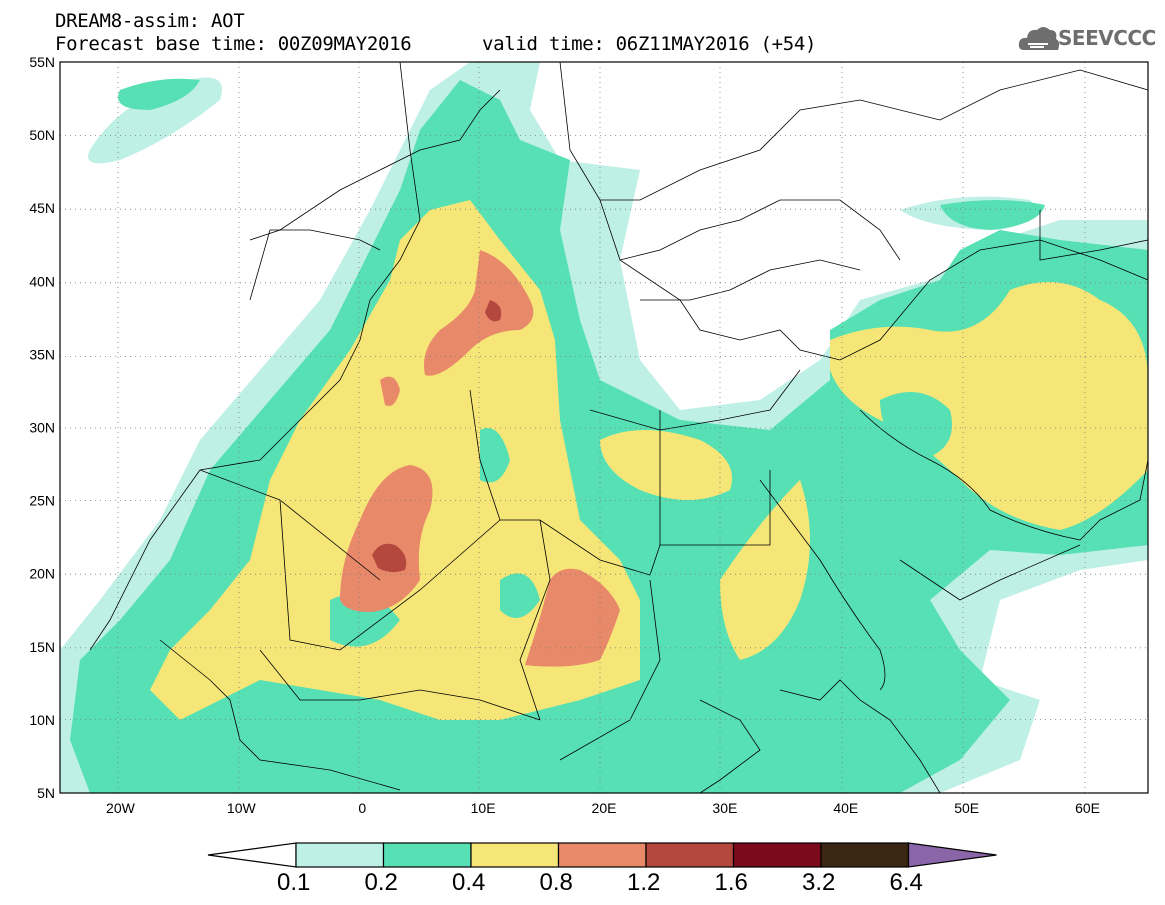 This screenshot has height=905, width=1165. Describe the element at coordinates (966, 808) in the screenshot. I see `lon-label: 50E` at that location.